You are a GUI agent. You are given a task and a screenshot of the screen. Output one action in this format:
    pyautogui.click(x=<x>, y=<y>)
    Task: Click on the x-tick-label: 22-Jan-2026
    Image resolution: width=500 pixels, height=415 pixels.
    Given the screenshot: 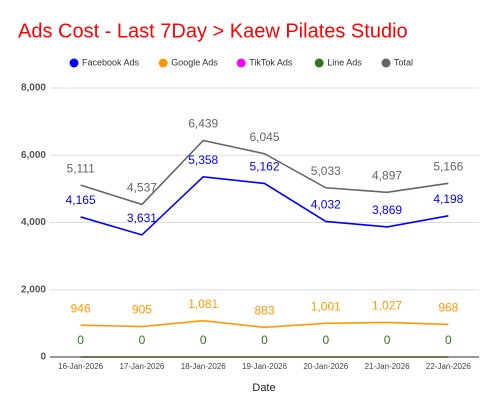 What is the action you would take?
    pyautogui.click(x=448, y=366)
    